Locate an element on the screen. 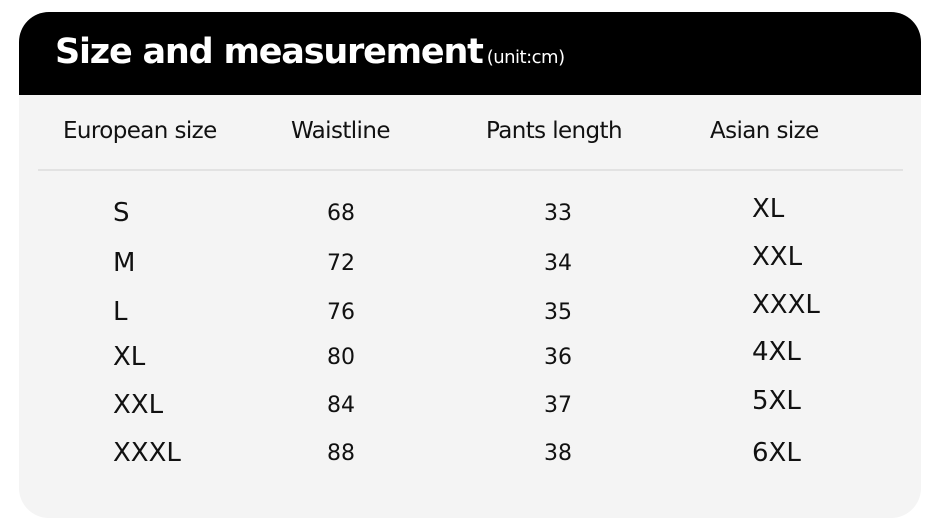 Image resolution: width=940 pixels, height=528 pixels. european-size-cell: M is located at coordinates (124, 263).